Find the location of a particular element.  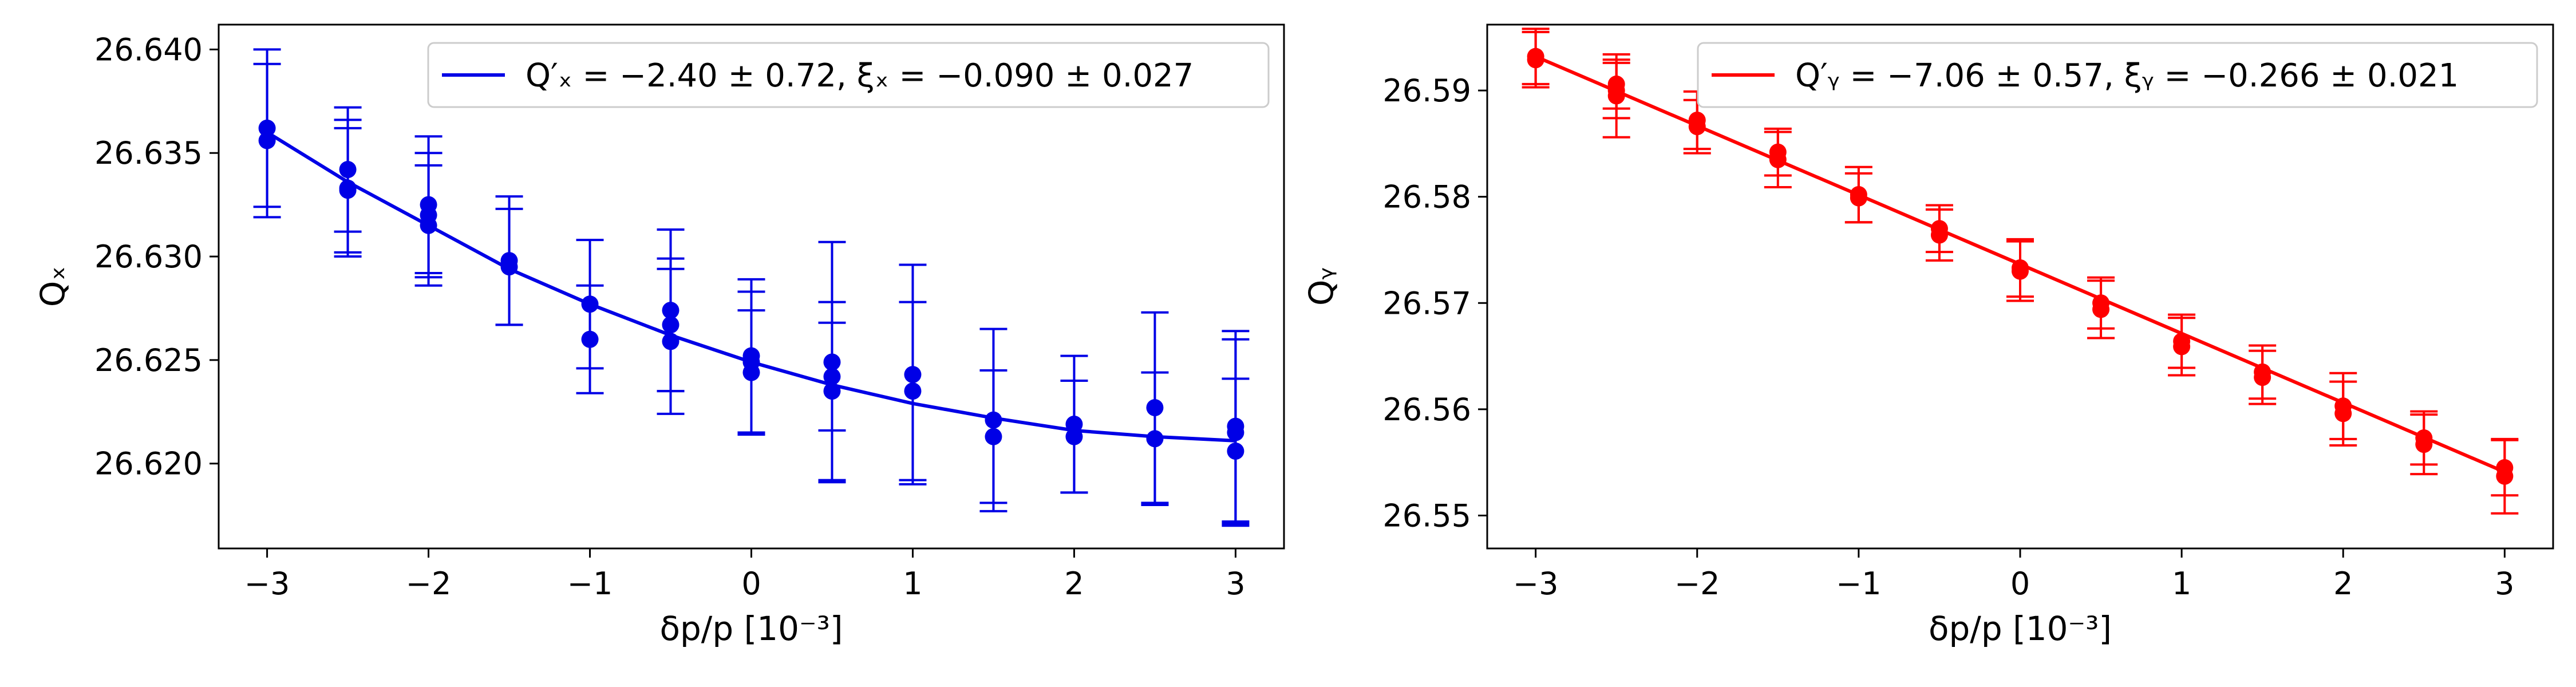

qx-legend: Q′ₓ = −2.40 ± 0.72, ξₓ = −0.090 ± 0.027 is located at coordinates (848, 75).